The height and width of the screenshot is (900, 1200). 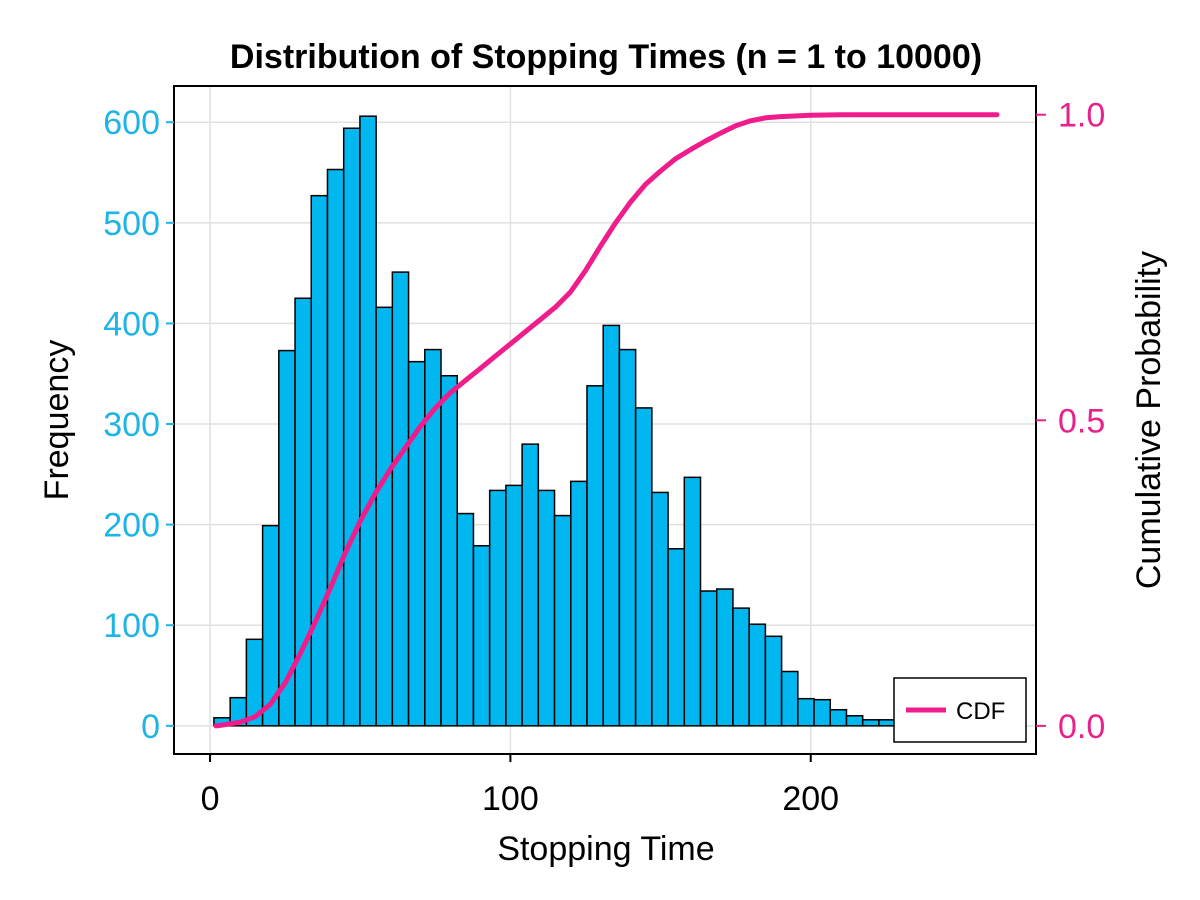 What do you see at coordinates (131, 626) in the screenshot?
I see `y-left-tick-label: 100` at bounding box center [131, 626].